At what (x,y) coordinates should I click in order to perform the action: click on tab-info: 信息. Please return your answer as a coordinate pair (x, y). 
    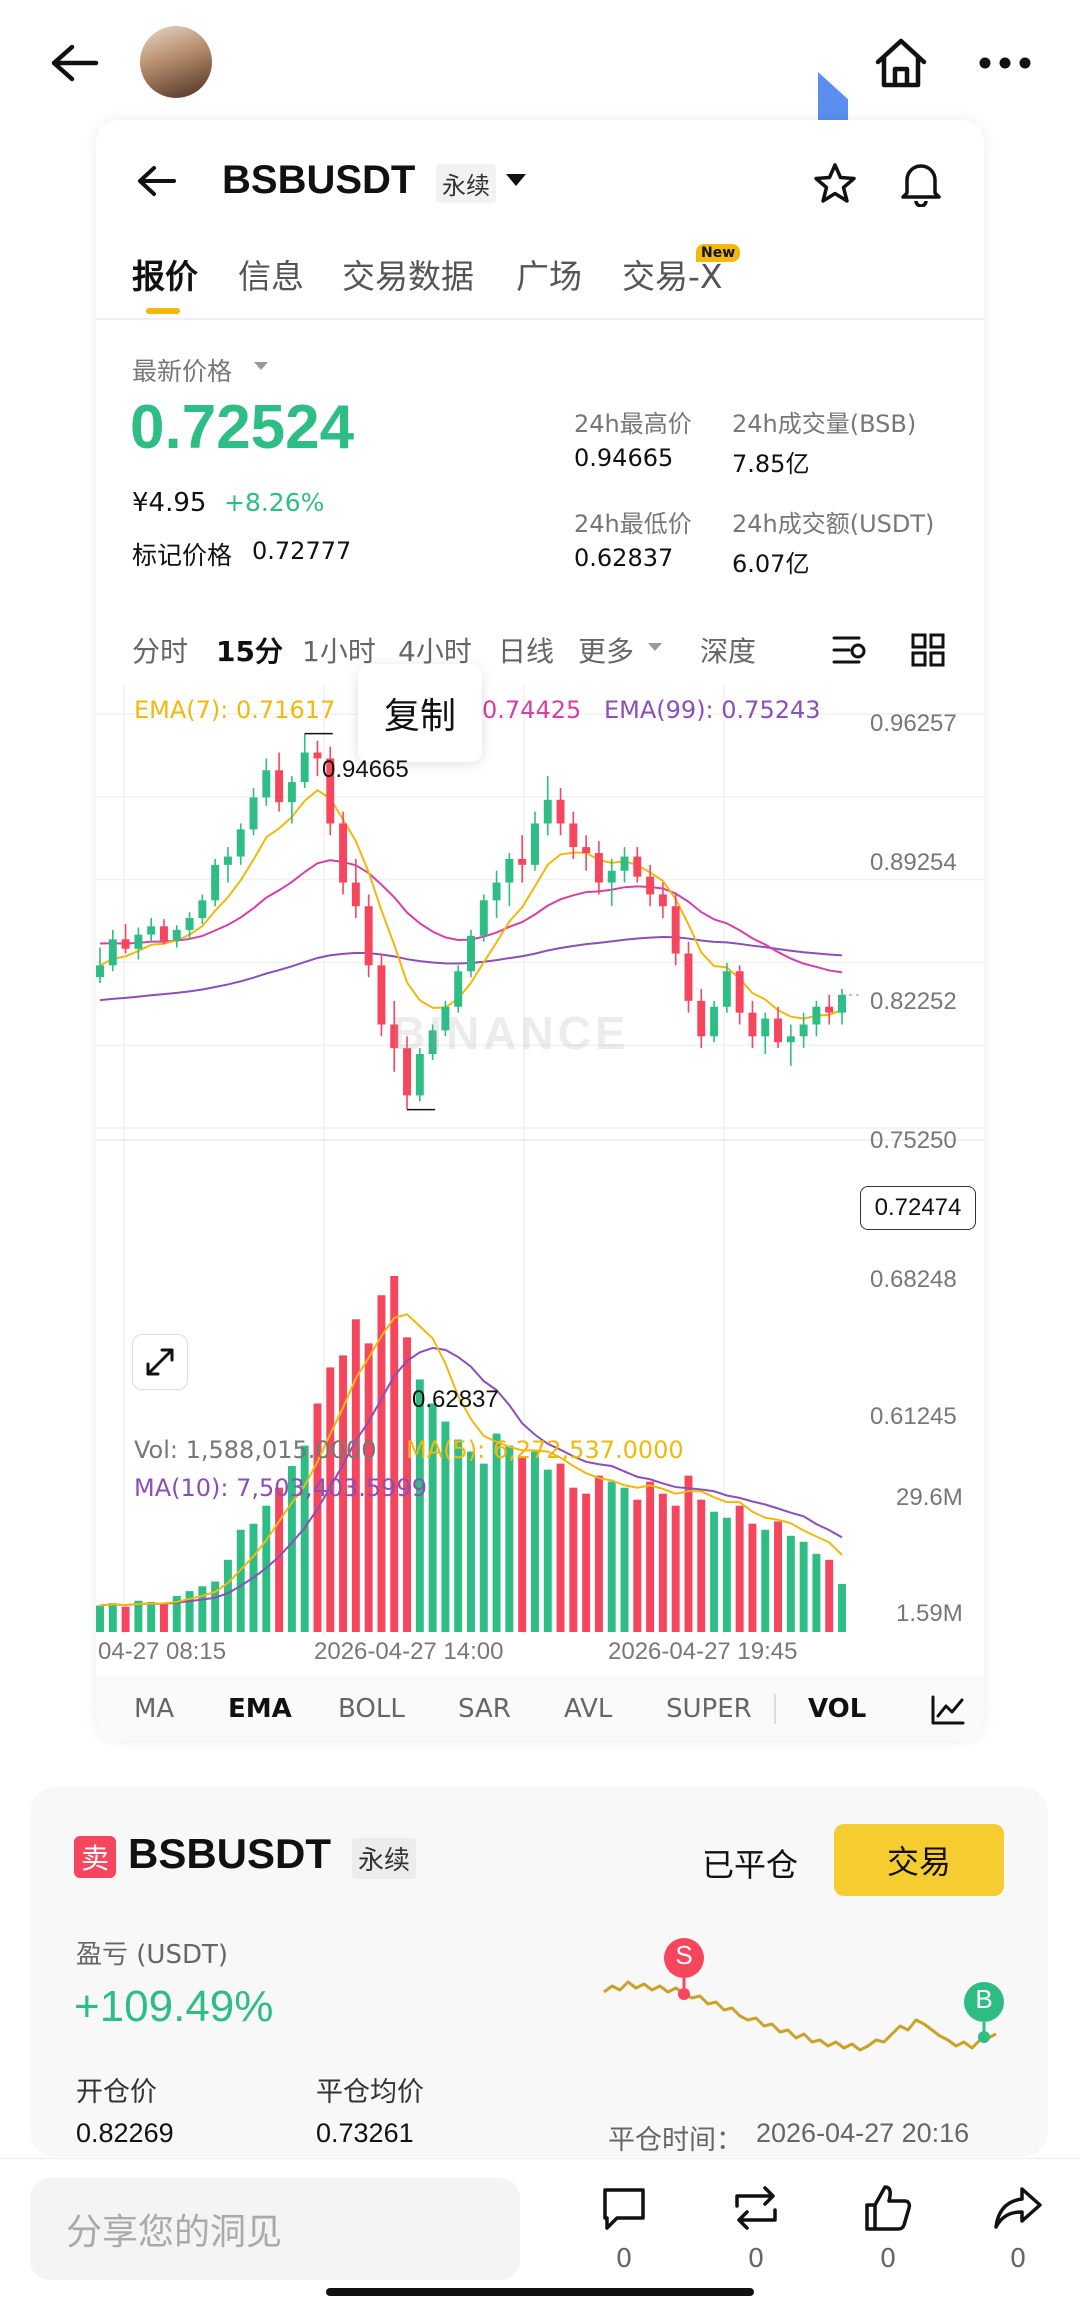
    Looking at the image, I should click on (271, 276).